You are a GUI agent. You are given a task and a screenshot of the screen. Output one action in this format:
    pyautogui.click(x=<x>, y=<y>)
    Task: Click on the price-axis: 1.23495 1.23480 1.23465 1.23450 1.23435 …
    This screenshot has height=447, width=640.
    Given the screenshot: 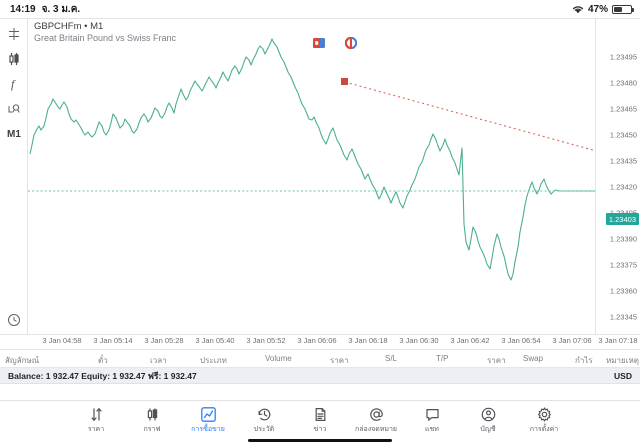 What is the action you would take?
    pyautogui.click(x=617, y=177)
    